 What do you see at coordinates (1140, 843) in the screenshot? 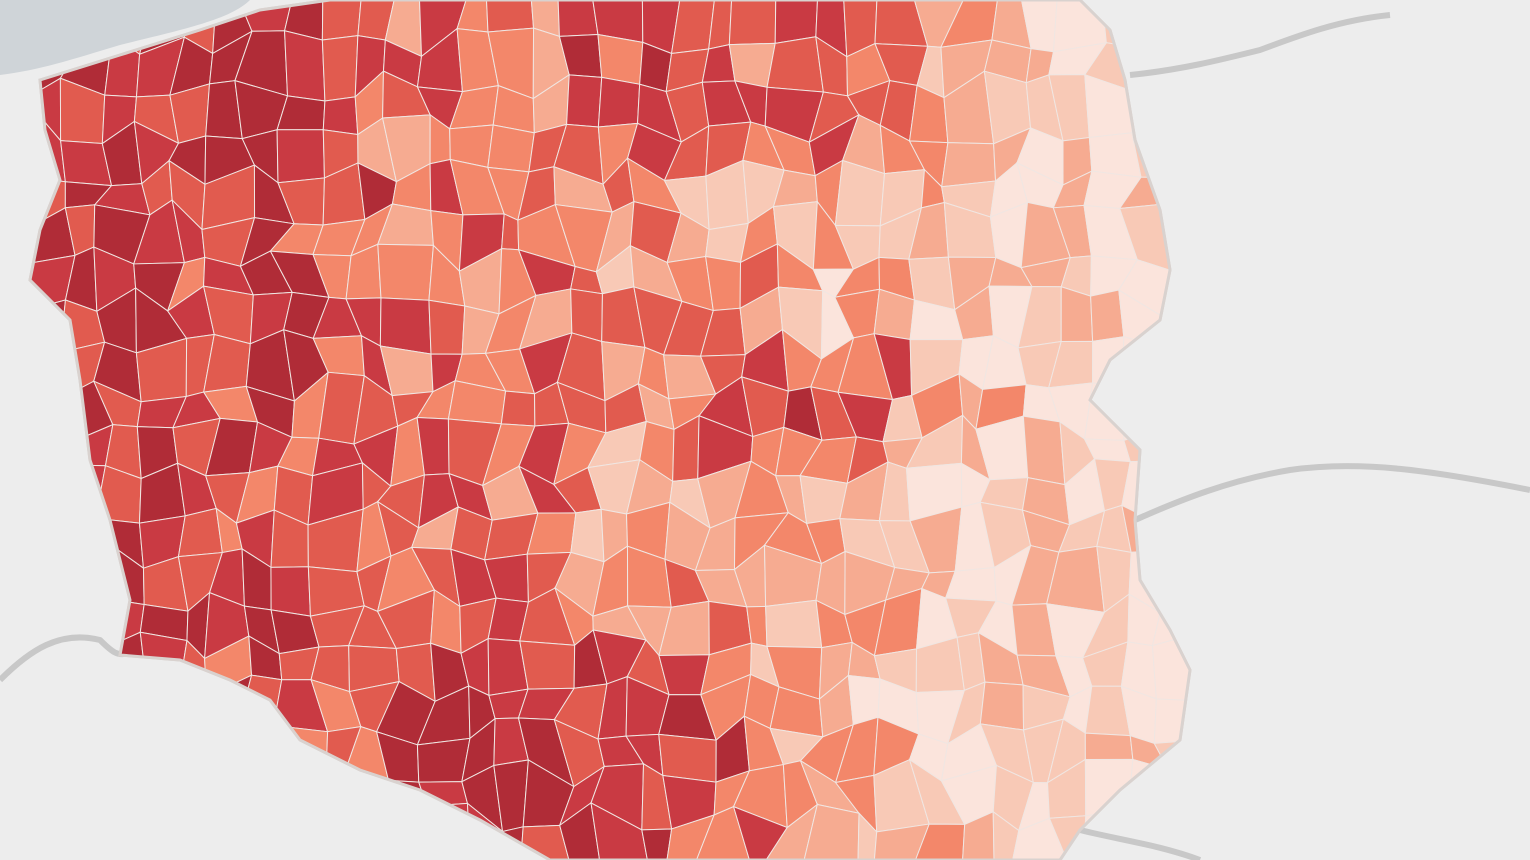
I see `border-slovakia` at bounding box center [1140, 843].